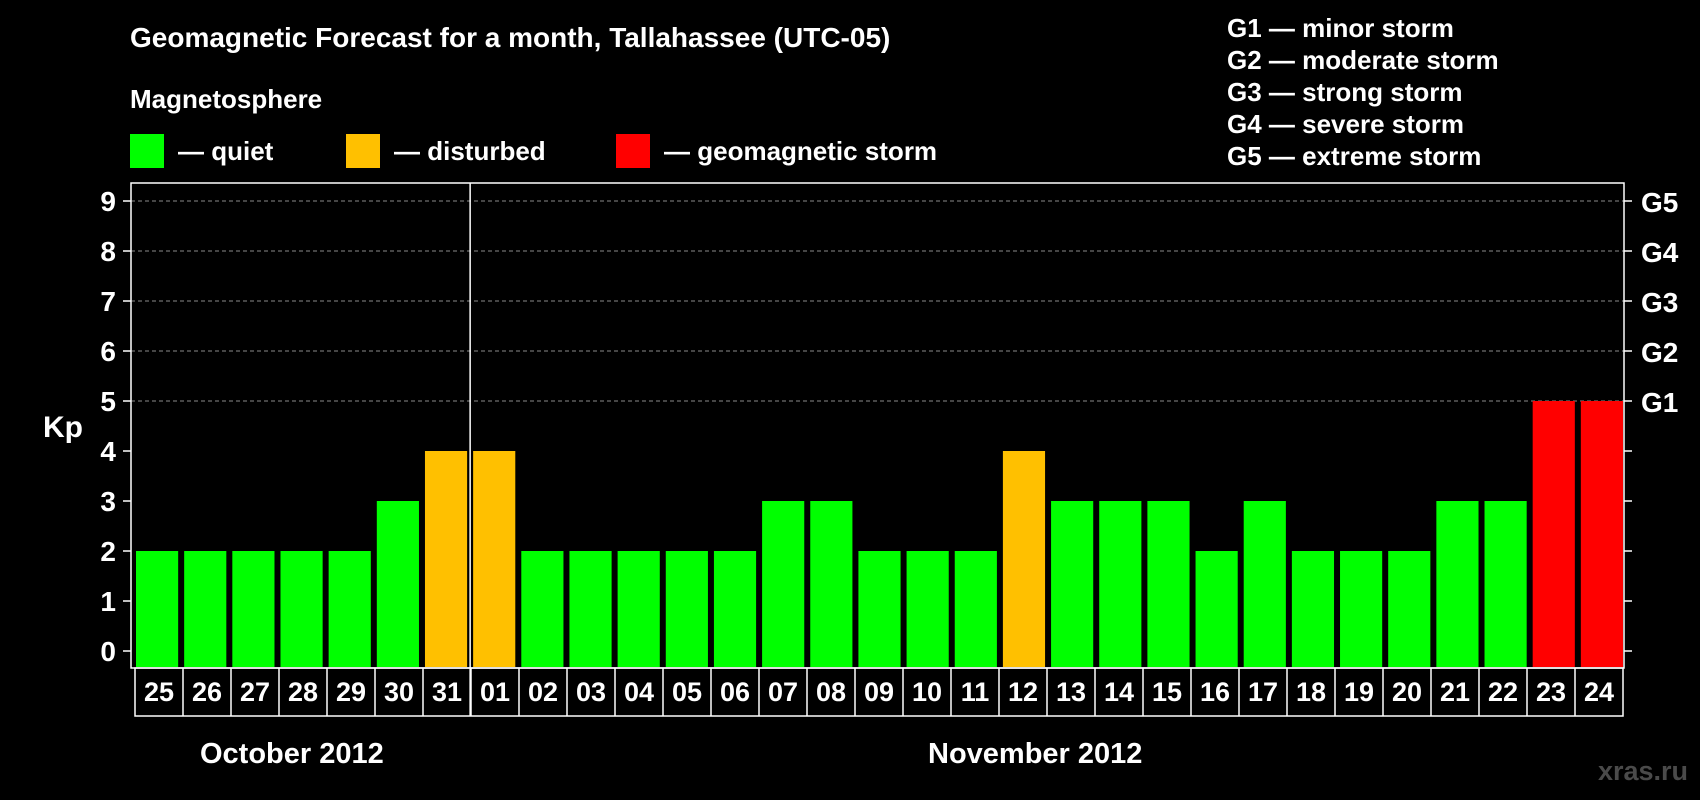 Image resolution: width=1700 pixels, height=800 pixels. What do you see at coordinates (108, 301) in the screenshot?
I see `y-tick-label: 7` at bounding box center [108, 301].